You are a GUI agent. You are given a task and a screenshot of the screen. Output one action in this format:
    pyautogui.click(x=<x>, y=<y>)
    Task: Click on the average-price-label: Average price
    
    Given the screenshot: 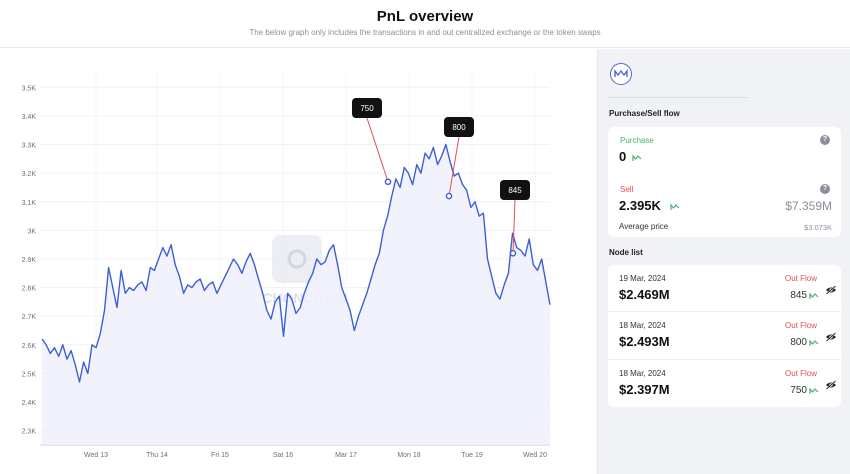 What is the action you would take?
    pyautogui.click(x=644, y=226)
    